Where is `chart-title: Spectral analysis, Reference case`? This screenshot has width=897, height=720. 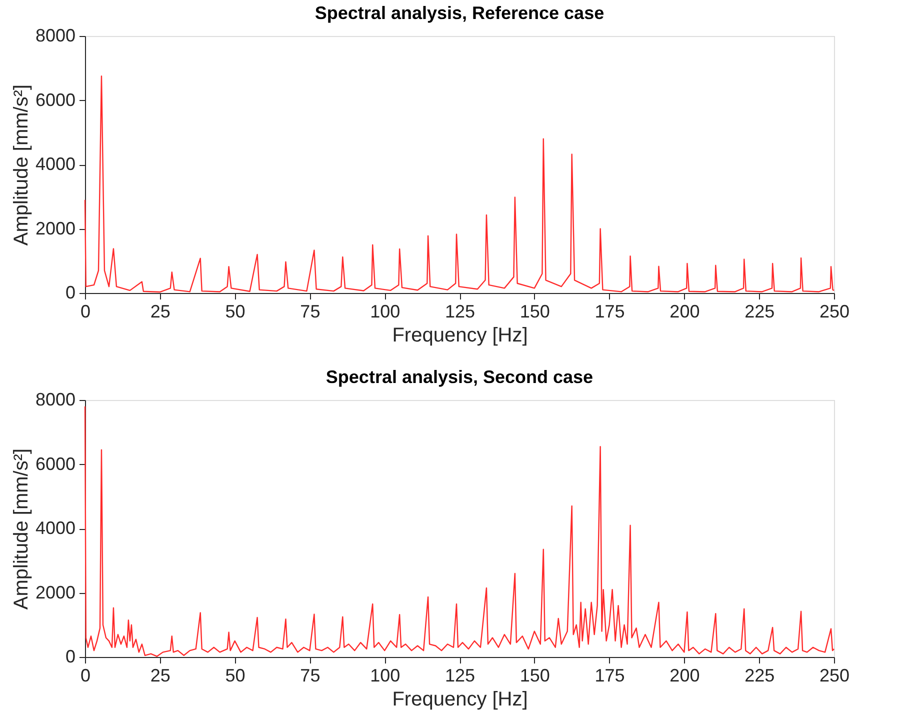 chart-title: Spectral analysis, Reference case is located at coordinates (459, 13).